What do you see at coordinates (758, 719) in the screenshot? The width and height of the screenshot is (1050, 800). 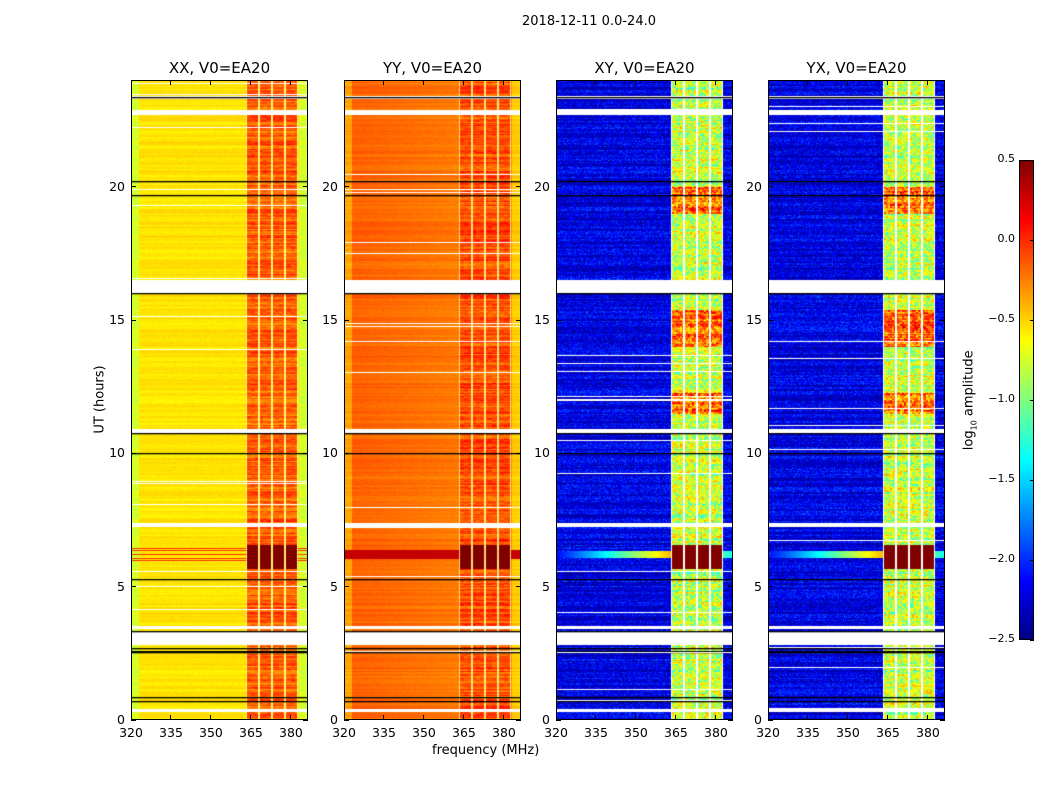 I see `y-tick-label: 0` at bounding box center [758, 719].